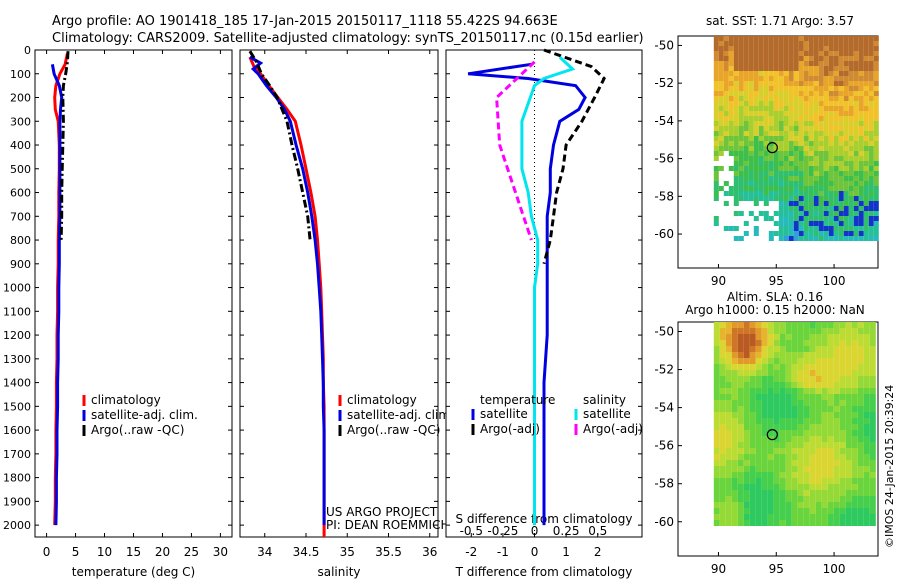 The width and height of the screenshot is (900, 580). I want to click on stamp: ©IMOS 24-Jan-2015 20:39:24, so click(889, 466).